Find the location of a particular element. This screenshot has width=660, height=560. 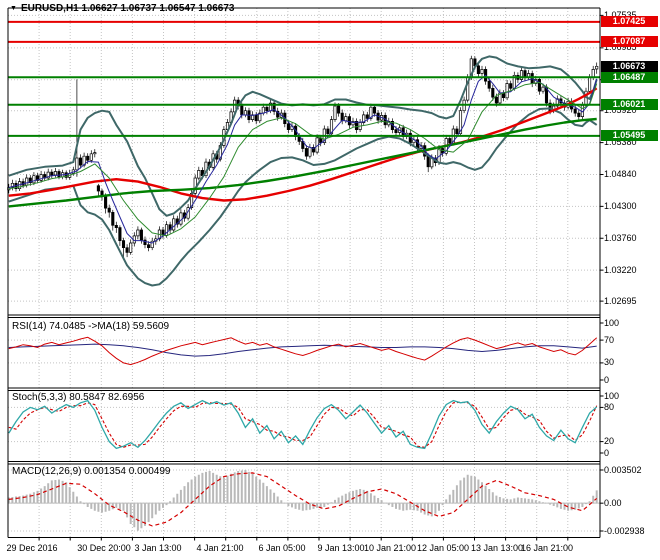

rsi-ma-line is located at coordinates (302, 350).